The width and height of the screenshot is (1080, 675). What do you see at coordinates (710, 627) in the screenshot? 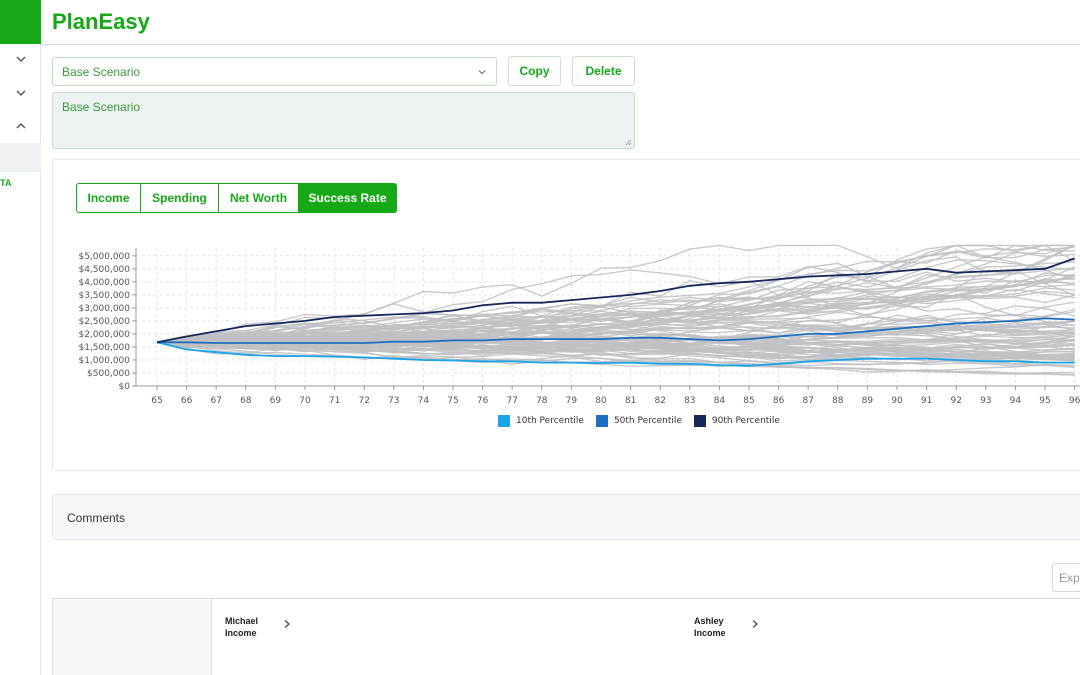
I see `column-header-ashley-income: Ashley Income` at bounding box center [710, 627].